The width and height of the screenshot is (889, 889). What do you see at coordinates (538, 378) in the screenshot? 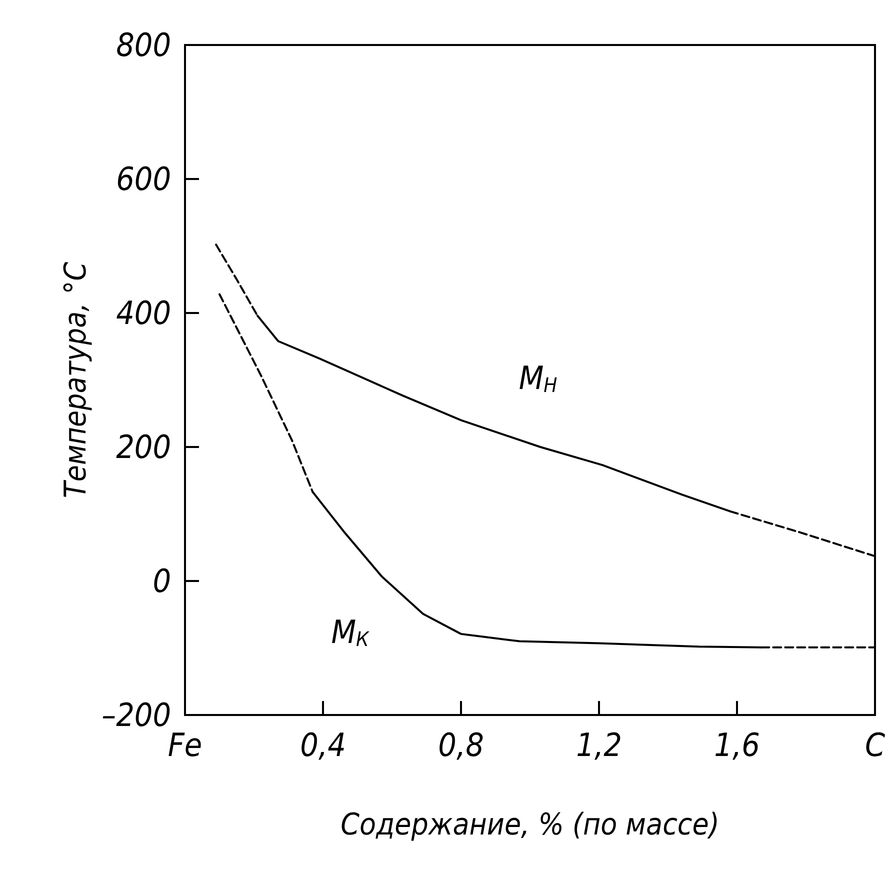
I see `annotation: MН` at bounding box center [538, 378].